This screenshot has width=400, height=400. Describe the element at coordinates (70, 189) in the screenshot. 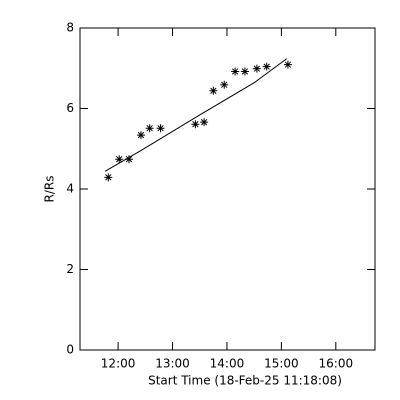

I see `y-tick-label: 4` at that location.